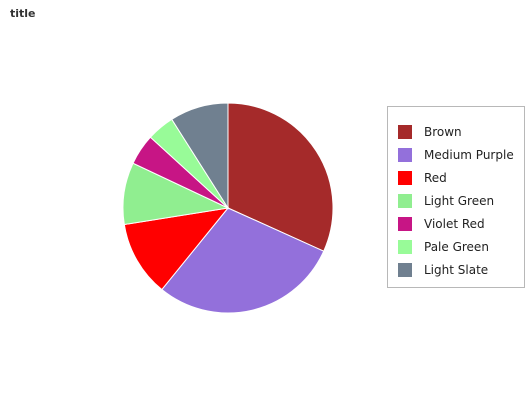 Image resolution: width=532 pixels, height=400 pixels. Describe the element at coordinates (443, 132) in the screenshot. I see `legend-label: Brown` at that location.